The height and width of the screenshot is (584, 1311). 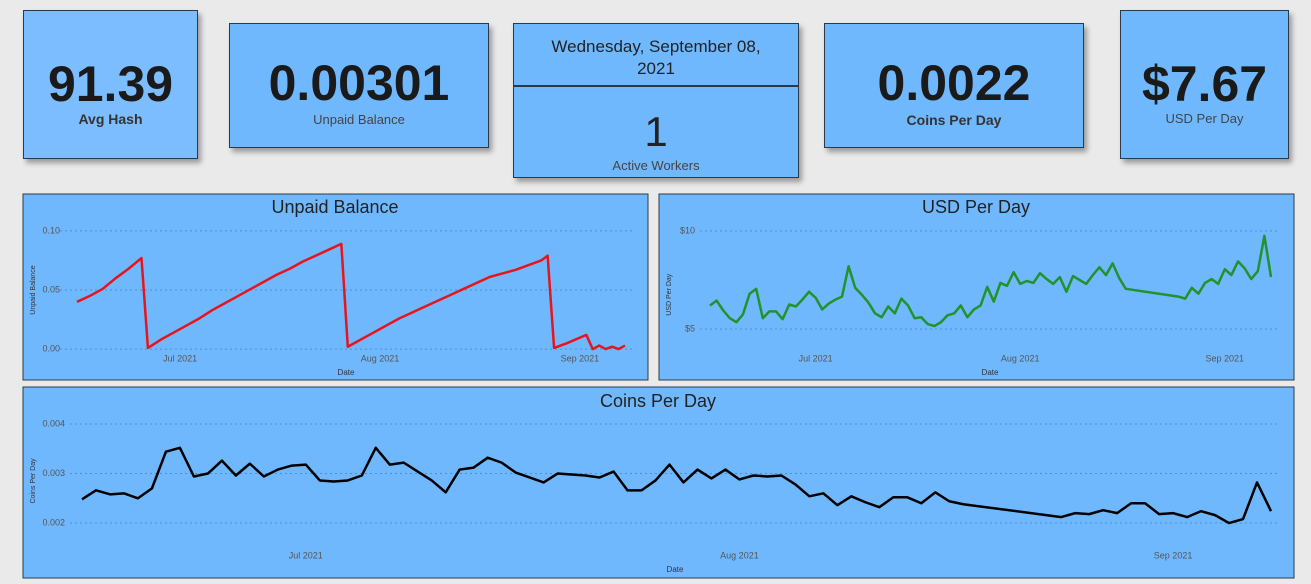 I want to click on kpi-card: 91.39 Avg Hash, so click(x=110, y=84).